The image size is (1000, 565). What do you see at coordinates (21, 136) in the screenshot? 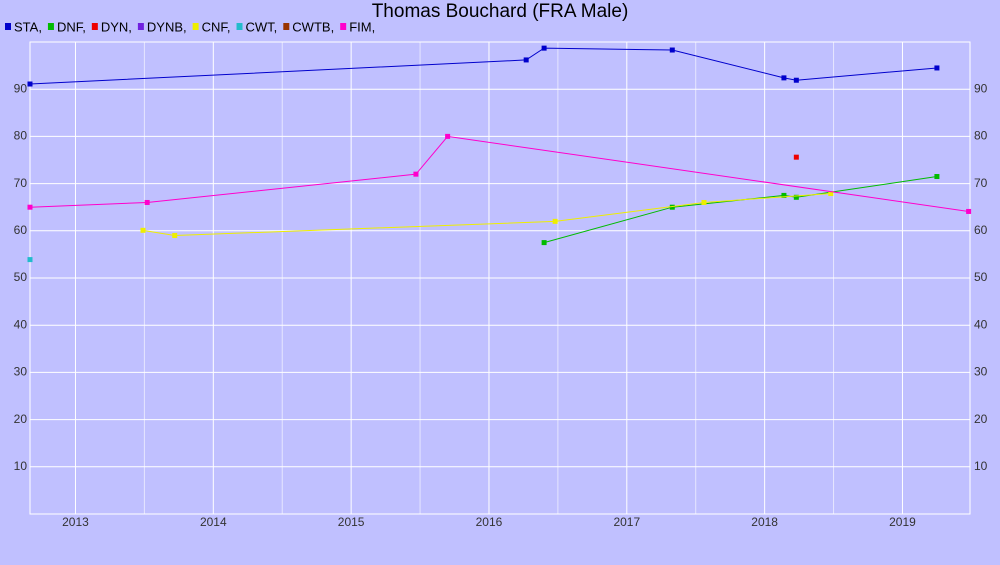
I see `y-tick-label: 80` at bounding box center [21, 136].